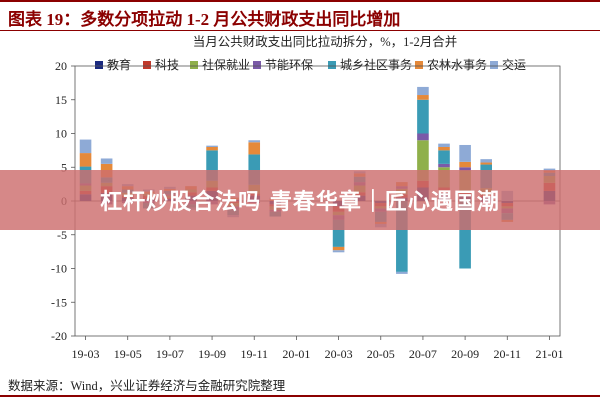 This screenshot has width=600, height=400. Describe the element at coordinates (339, 354) in the screenshot. I see `x-tick-label: 20-03` at that location.